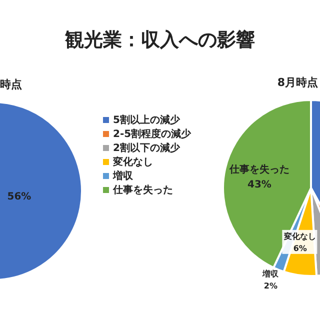 The width and height of the screenshot is (320, 320). I want to click on legend-label: 2-5割程度の減少, so click(152, 134).